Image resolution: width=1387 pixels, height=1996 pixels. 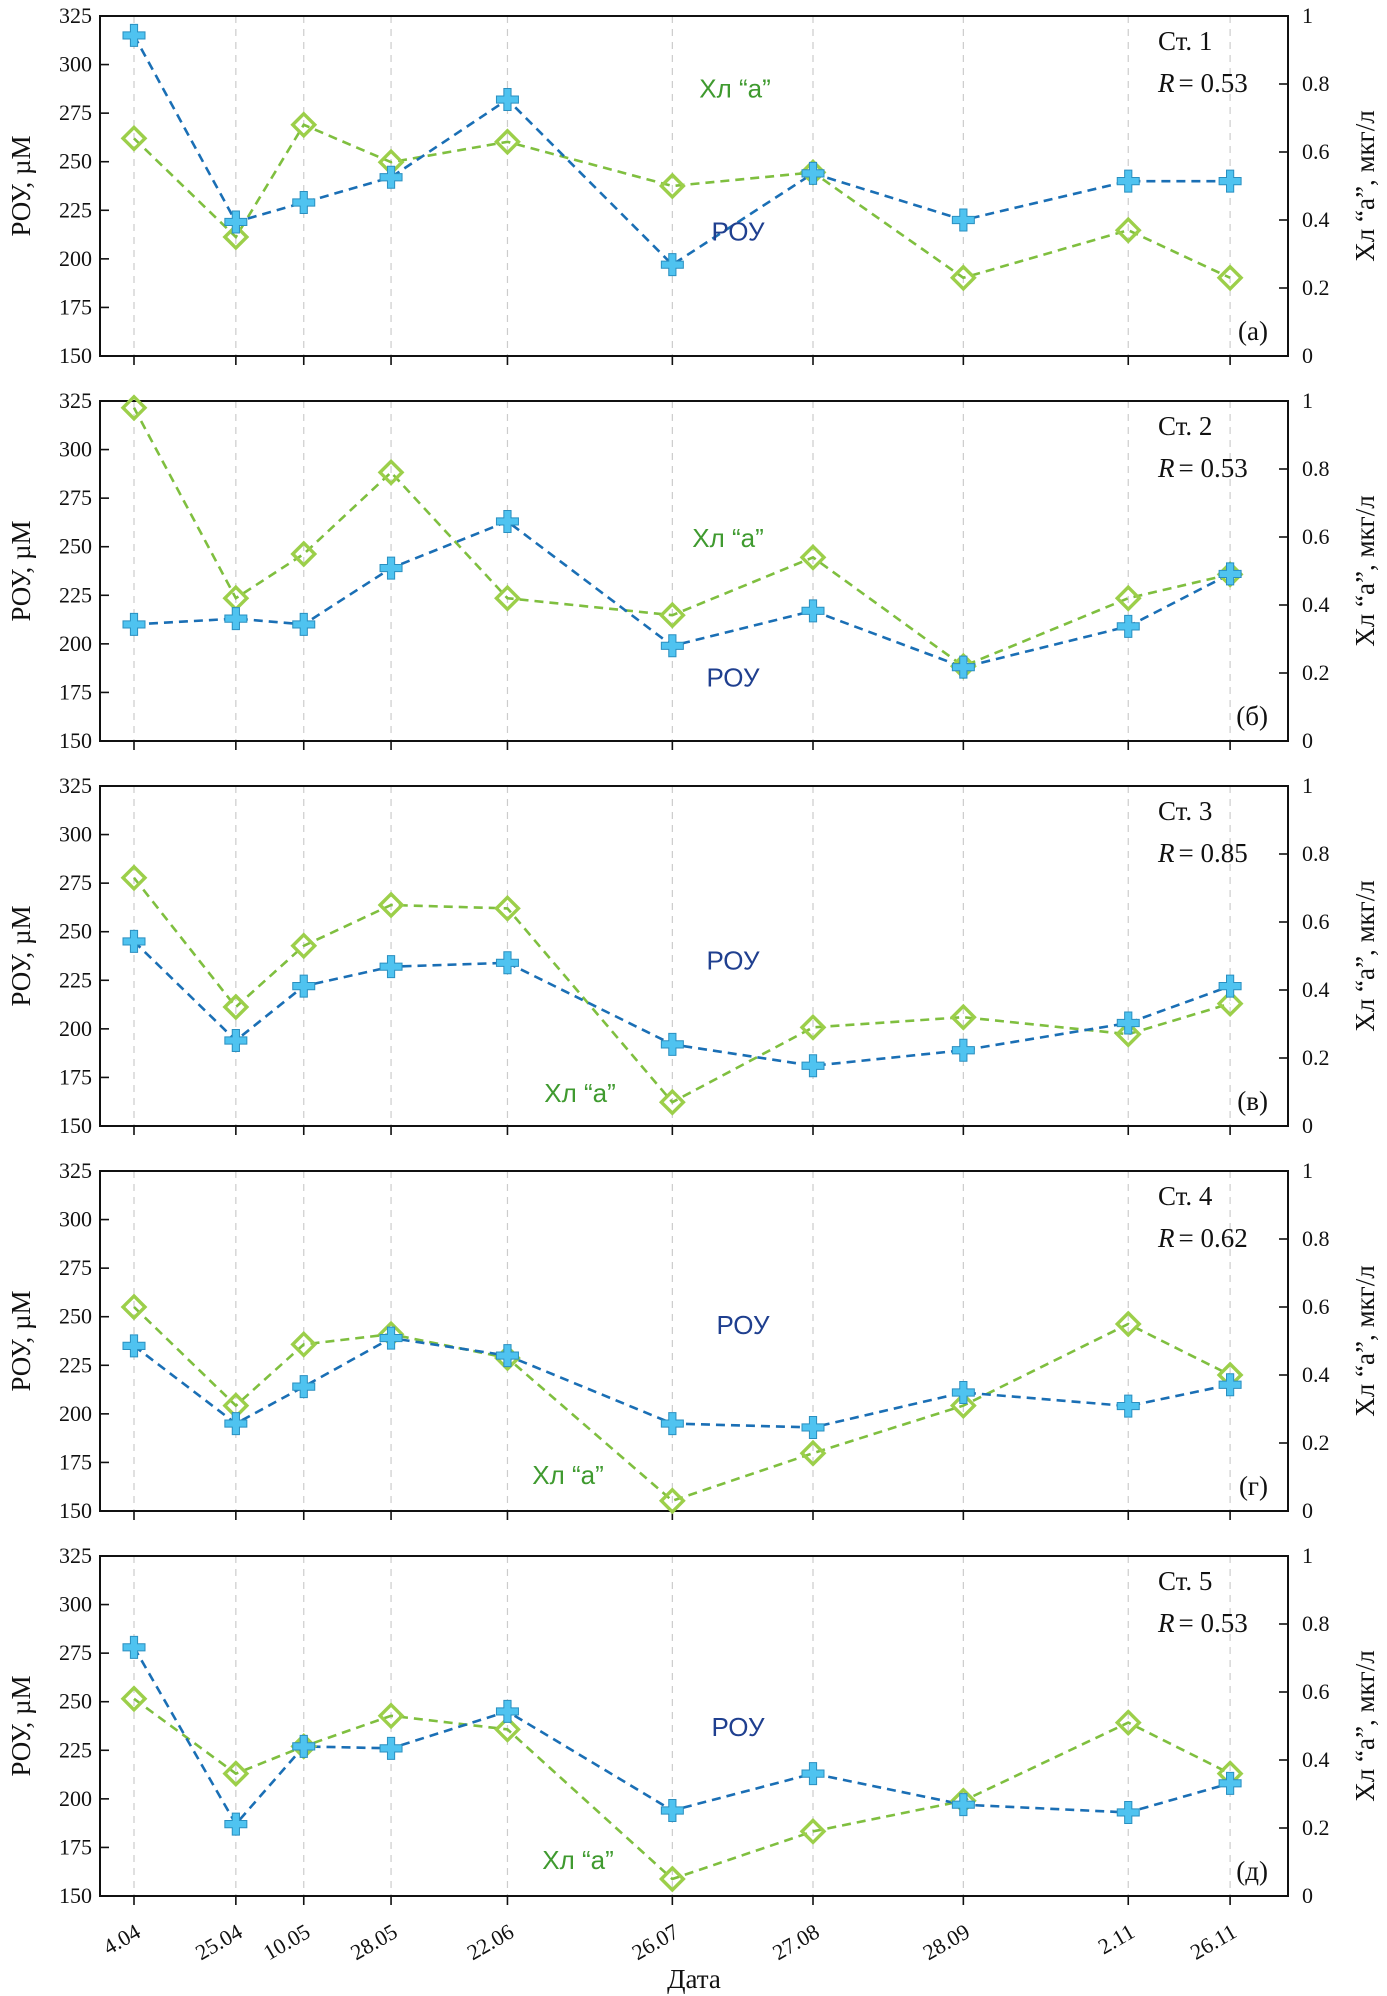 I want to click on station-label: Ст. 3, so click(x=1185, y=811).